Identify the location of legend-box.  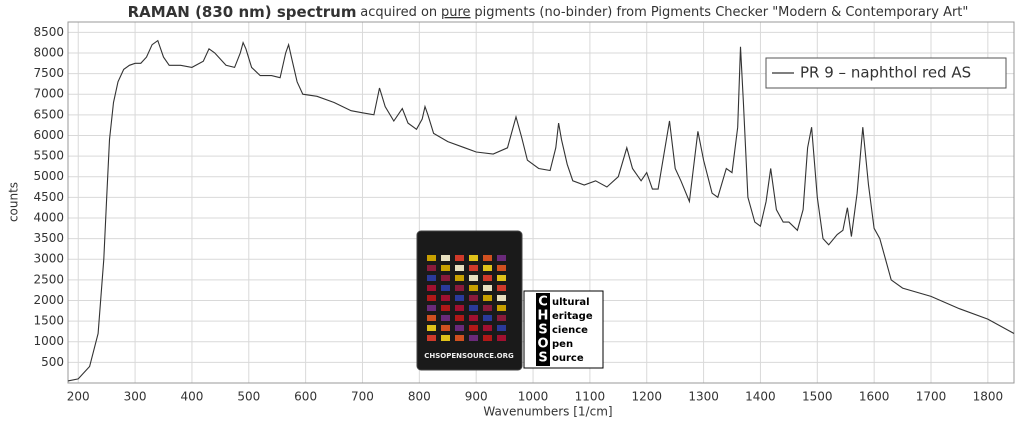
(886, 73).